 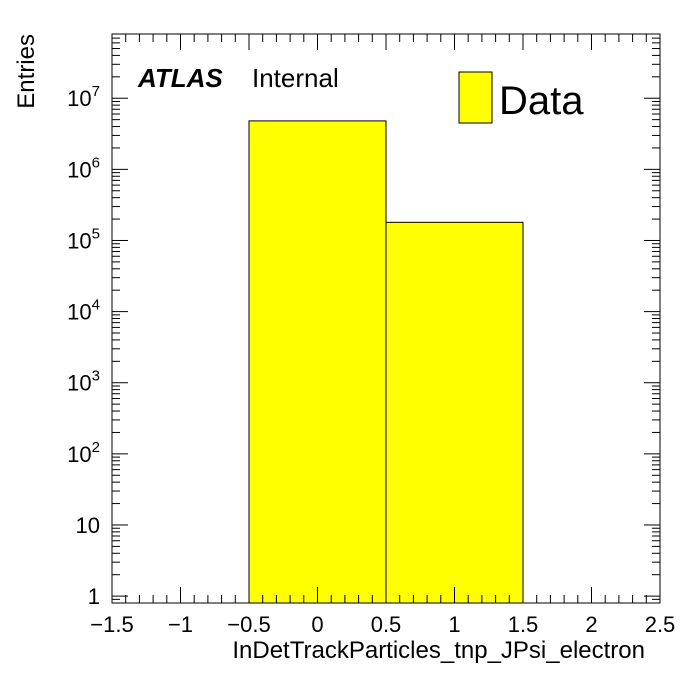 I want to click on y-tick-label: 10³, so click(x=83, y=382).